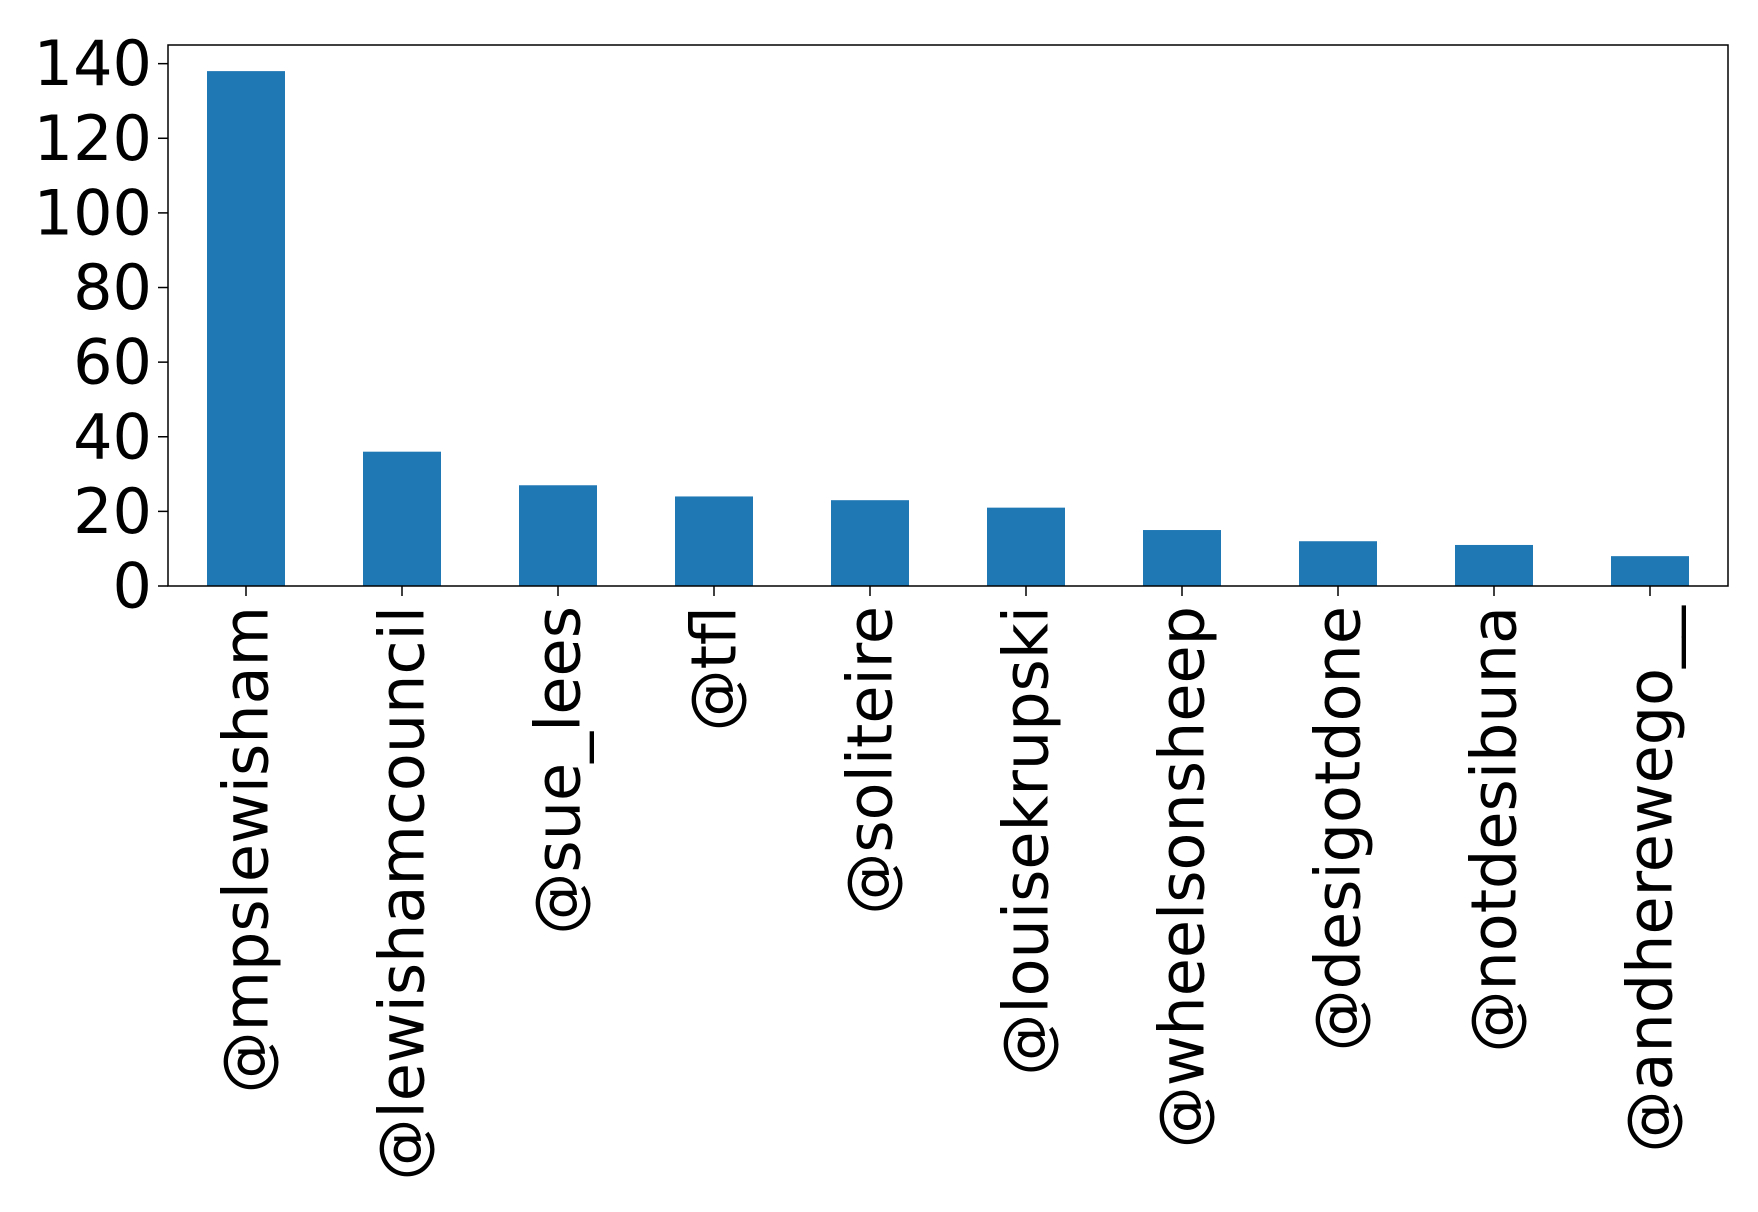 The height and width of the screenshot is (1212, 1758). Describe the element at coordinates (1182, 877) in the screenshot. I see `x-tick-label: @wheelsonsheep` at that location.